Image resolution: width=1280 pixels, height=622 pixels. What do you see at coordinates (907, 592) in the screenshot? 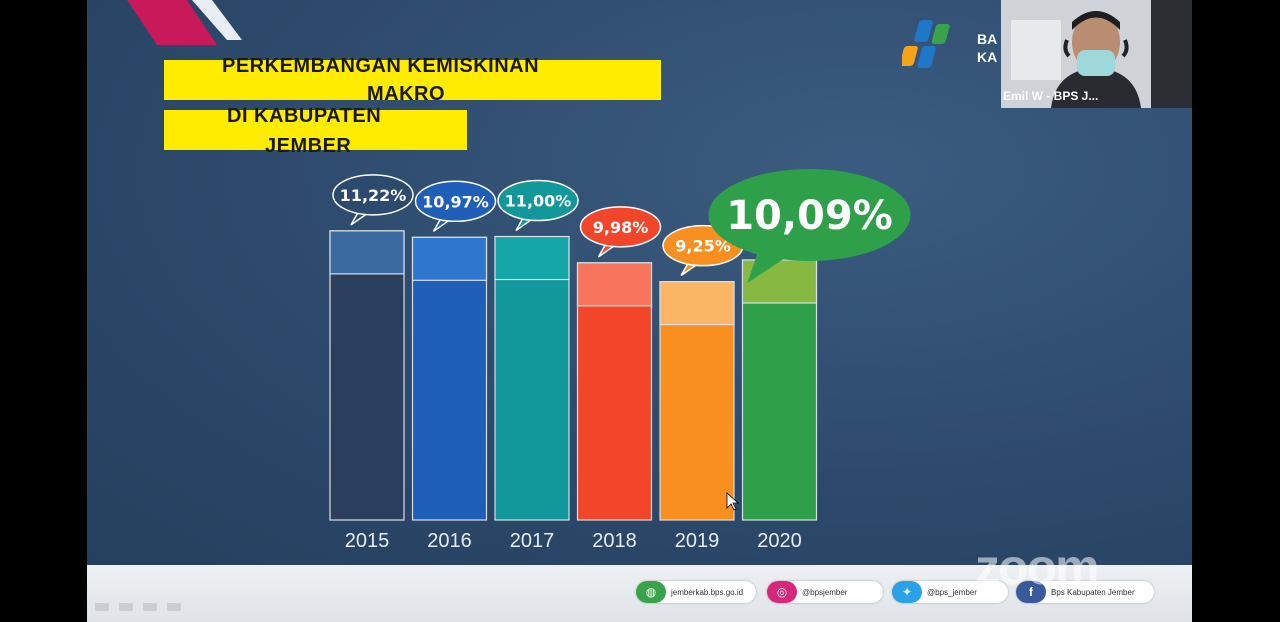
I see `twitter-icon: ✦` at bounding box center [907, 592].